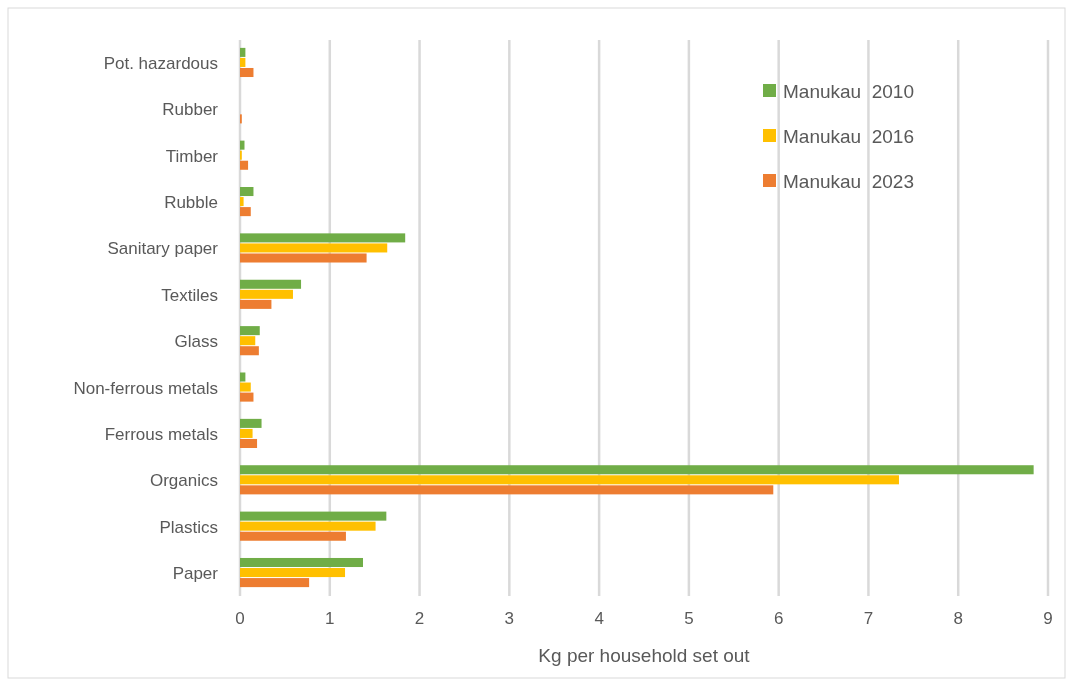  What do you see at coordinates (195, 573) in the screenshot?
I see `y-tick-label: Paper` at bounding box center [195, 573].